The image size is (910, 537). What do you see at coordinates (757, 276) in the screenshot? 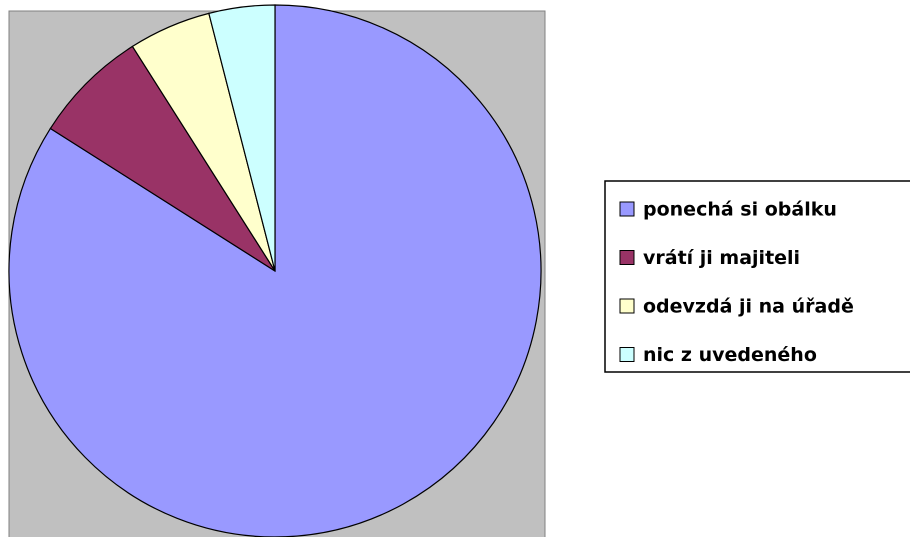
I see `legend-box` at bounding box center [757, 276].